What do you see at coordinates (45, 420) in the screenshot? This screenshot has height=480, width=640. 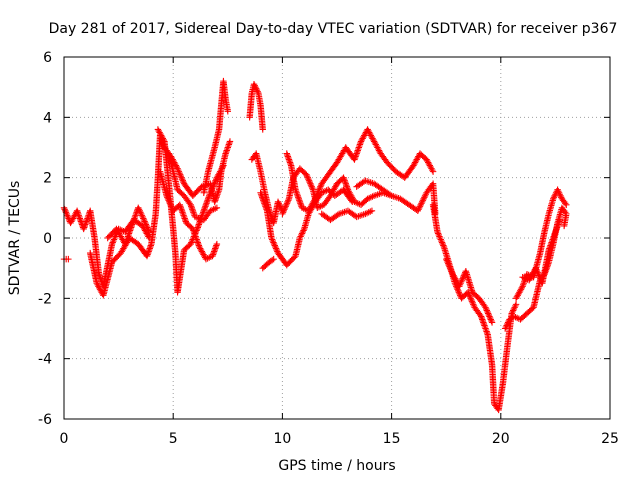 I see `y-tick-label: -6` at bounding box center [45, 420].